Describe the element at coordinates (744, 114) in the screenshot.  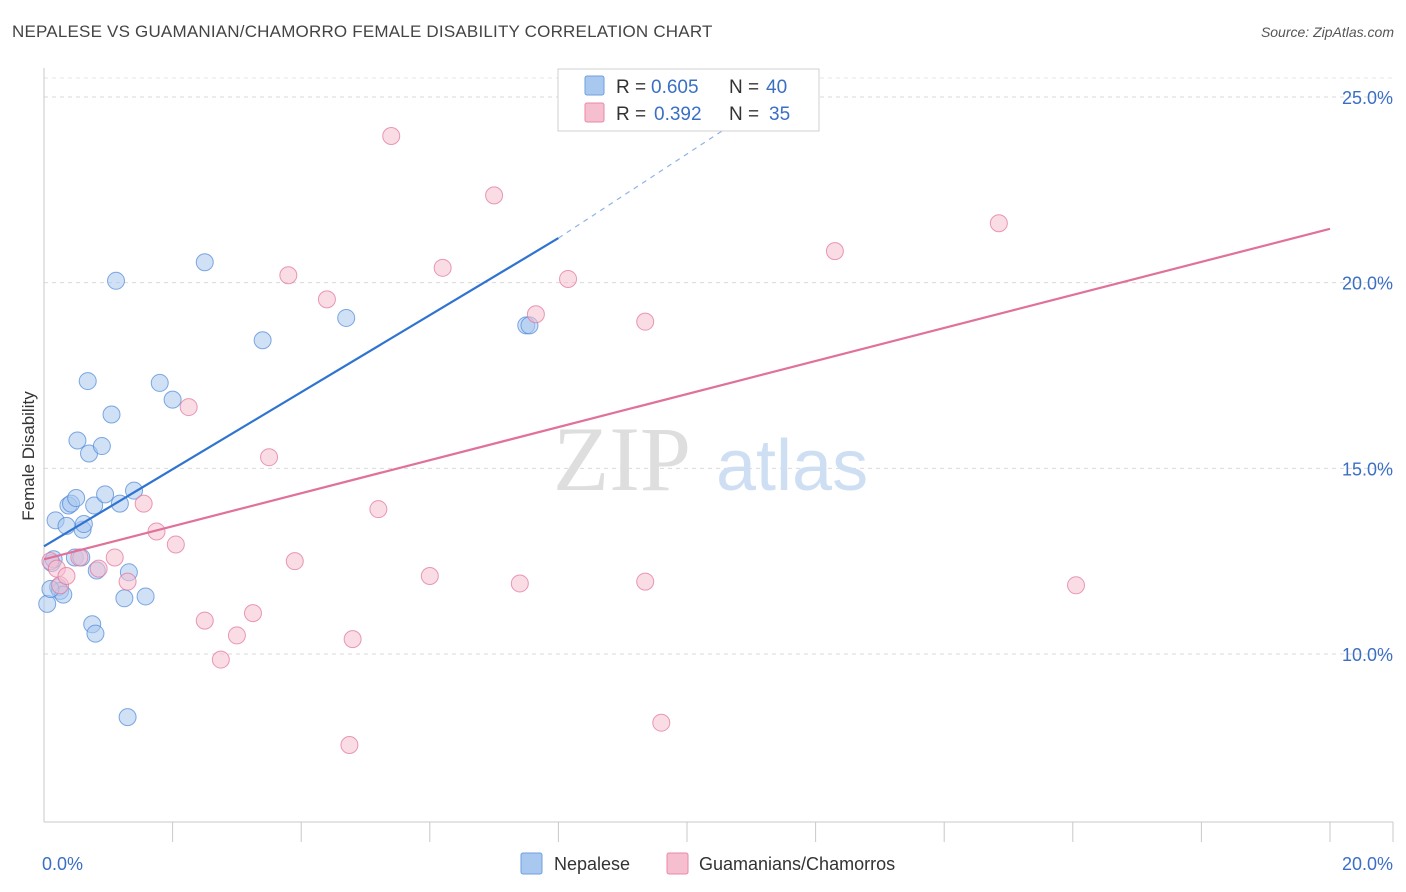
I see `legend-n-label-1: N =` at that location.